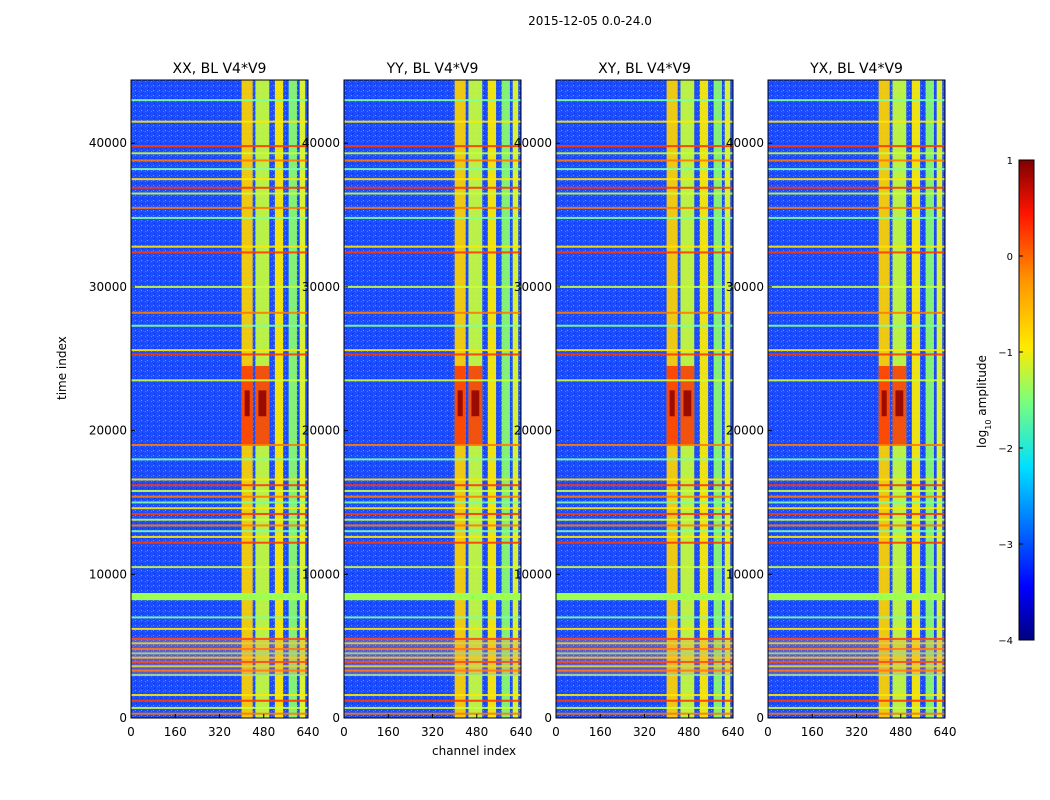  I want to click on colorbar-tick-label: −3, so click(1005, 545).